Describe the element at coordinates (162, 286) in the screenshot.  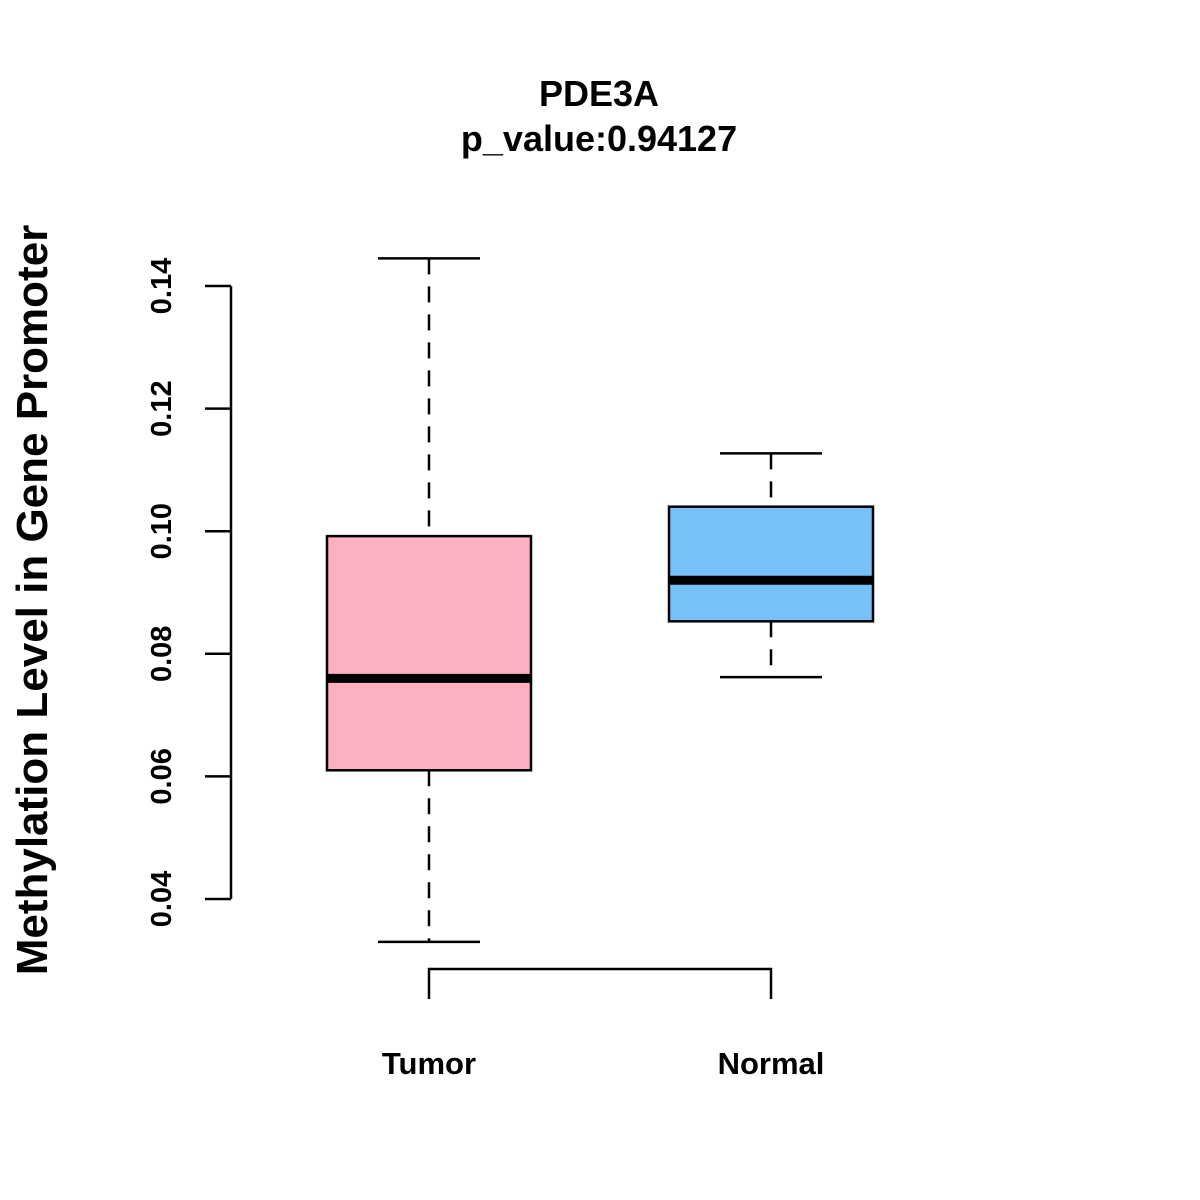
I see `y-tick-label: 0.14` at that location.